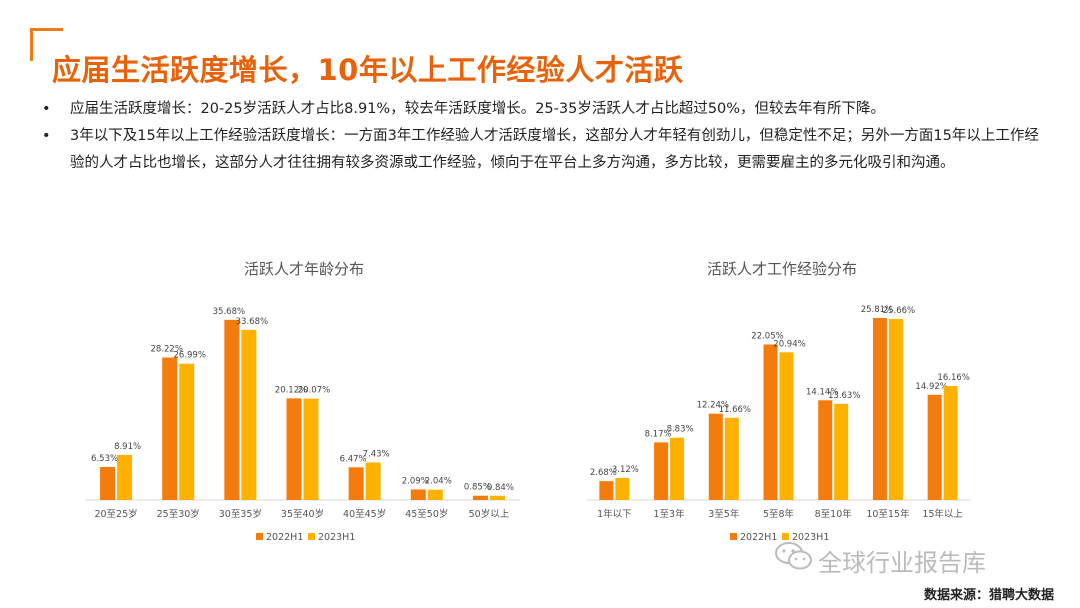  What do you see at coordinates (658, 434) in the screenshot?
I see `data-label: 8.17%` at bounding box center [658, 434].